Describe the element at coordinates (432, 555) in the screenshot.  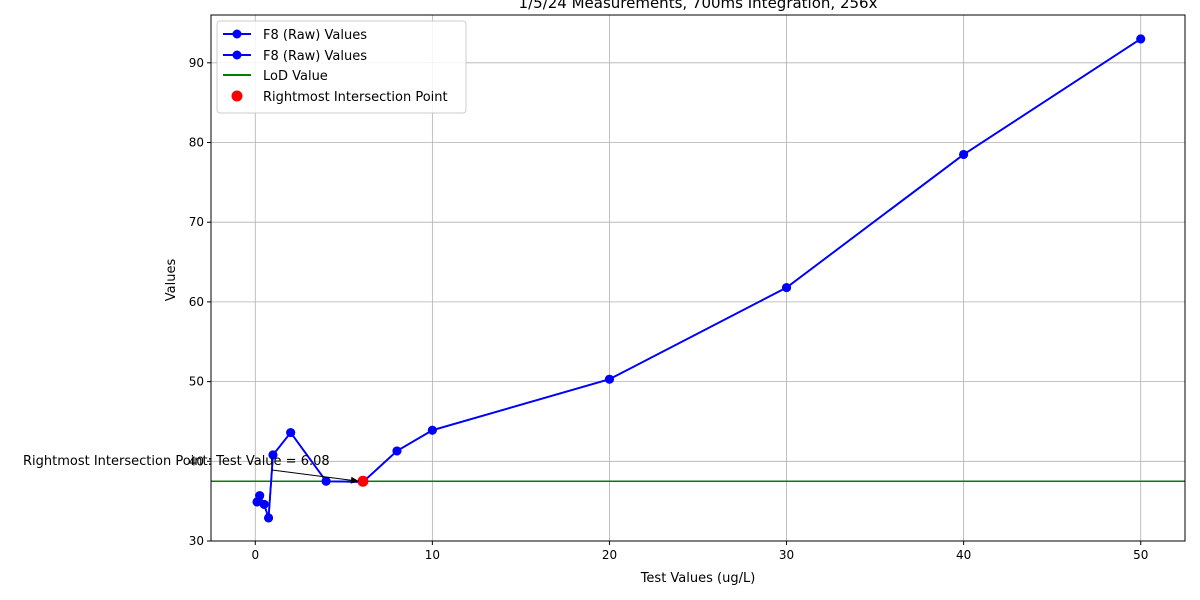
I see `x-tick-label: 10` at that location.